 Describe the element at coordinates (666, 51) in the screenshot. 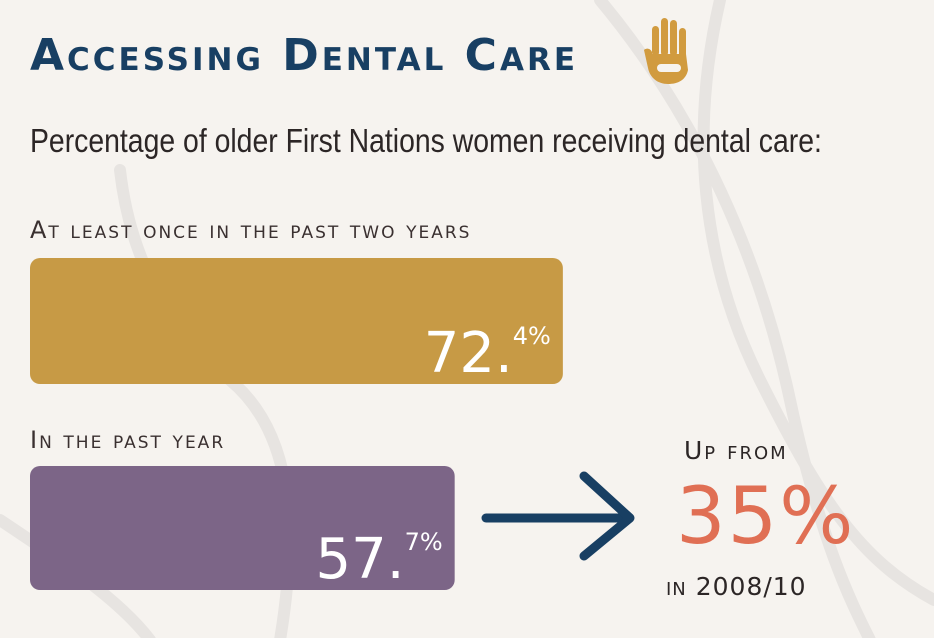

I see `hand-icon` at that location.